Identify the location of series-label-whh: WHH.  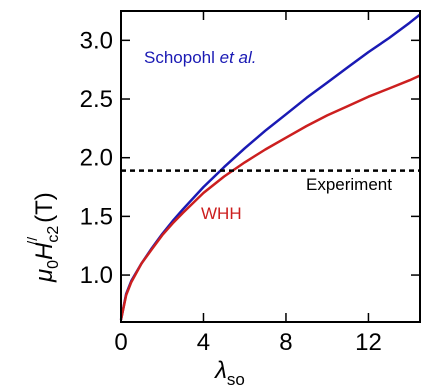
(221, 213).